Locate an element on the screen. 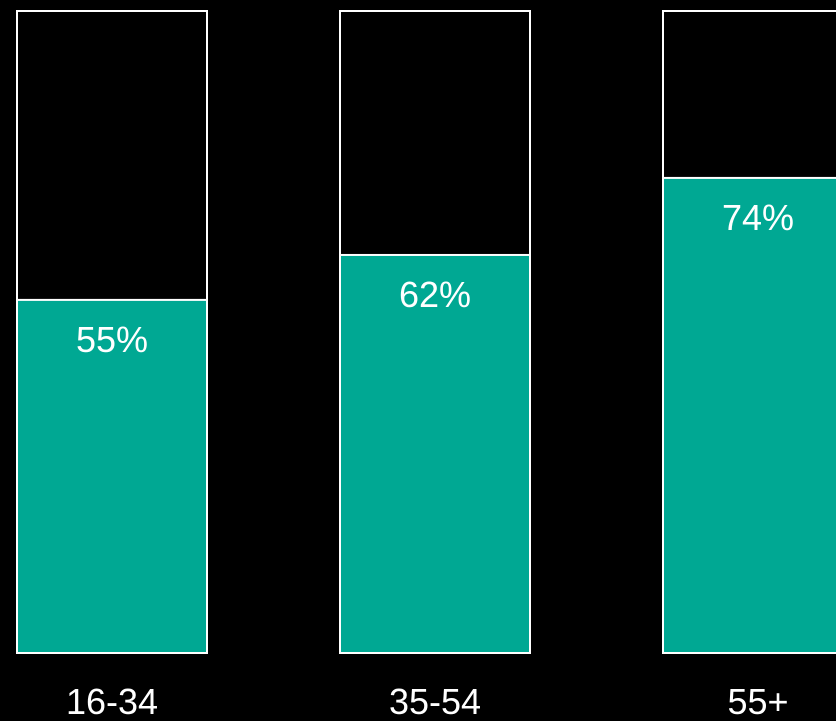  data-label-35-54: 62% is located at coordinates (435, 294).